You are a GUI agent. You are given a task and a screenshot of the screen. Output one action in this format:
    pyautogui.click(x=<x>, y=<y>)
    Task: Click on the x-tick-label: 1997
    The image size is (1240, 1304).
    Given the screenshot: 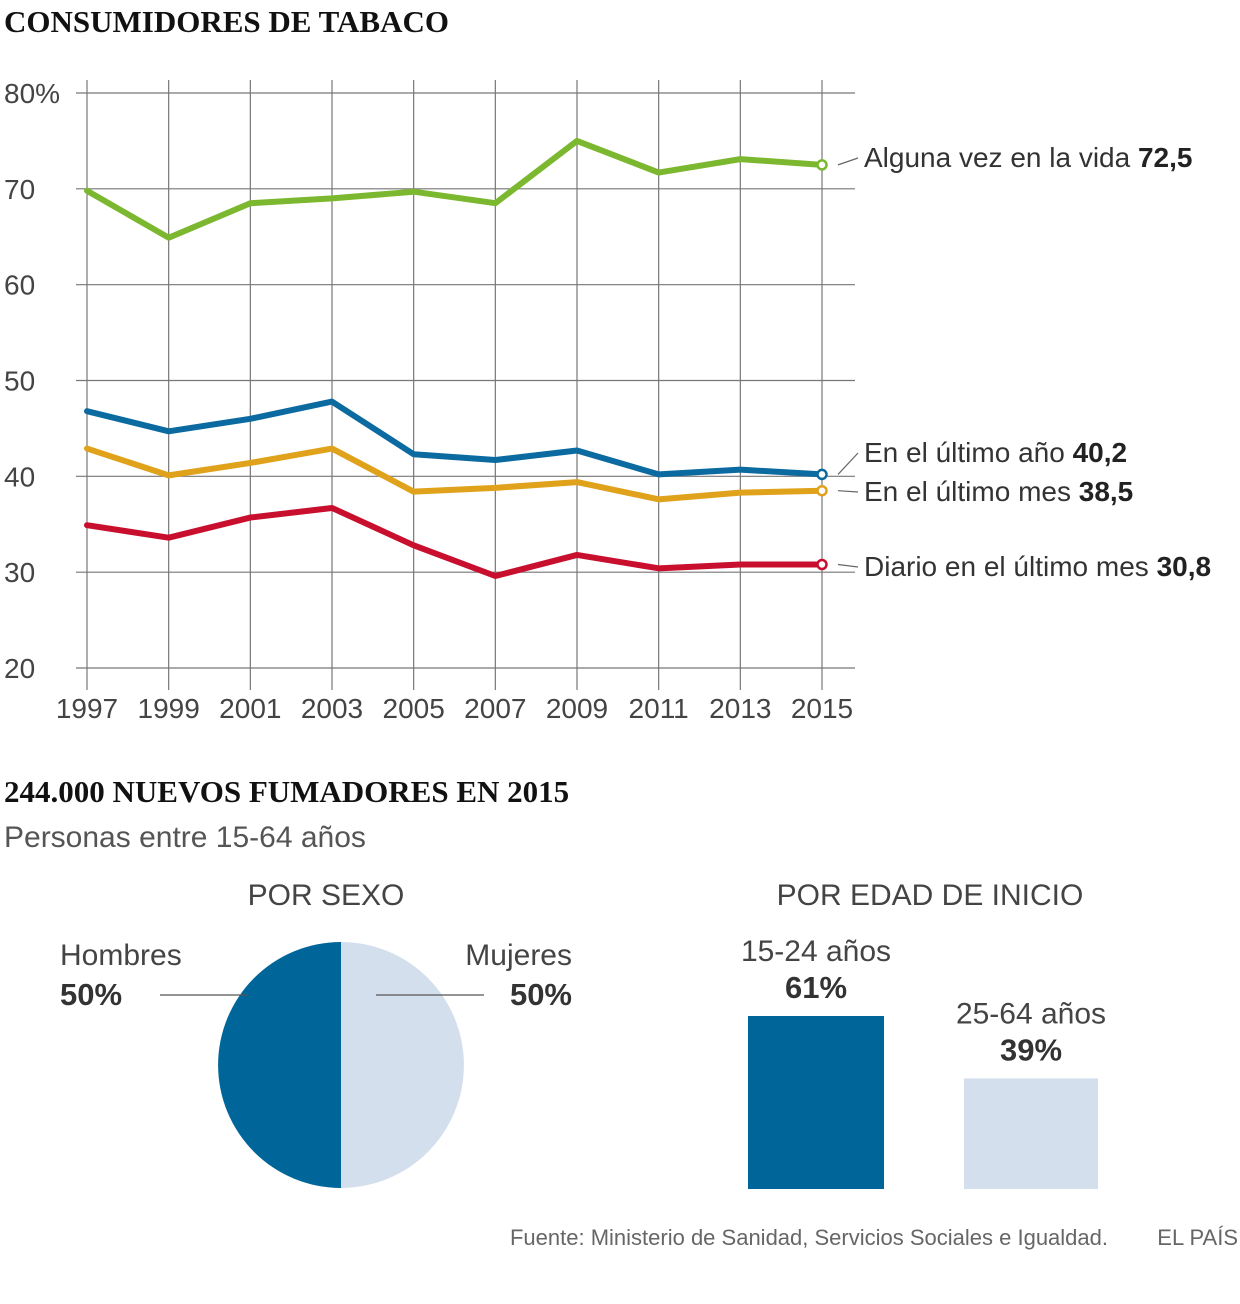 What is the action you would take?
    pyautogui.click(x=87, y=708)
    